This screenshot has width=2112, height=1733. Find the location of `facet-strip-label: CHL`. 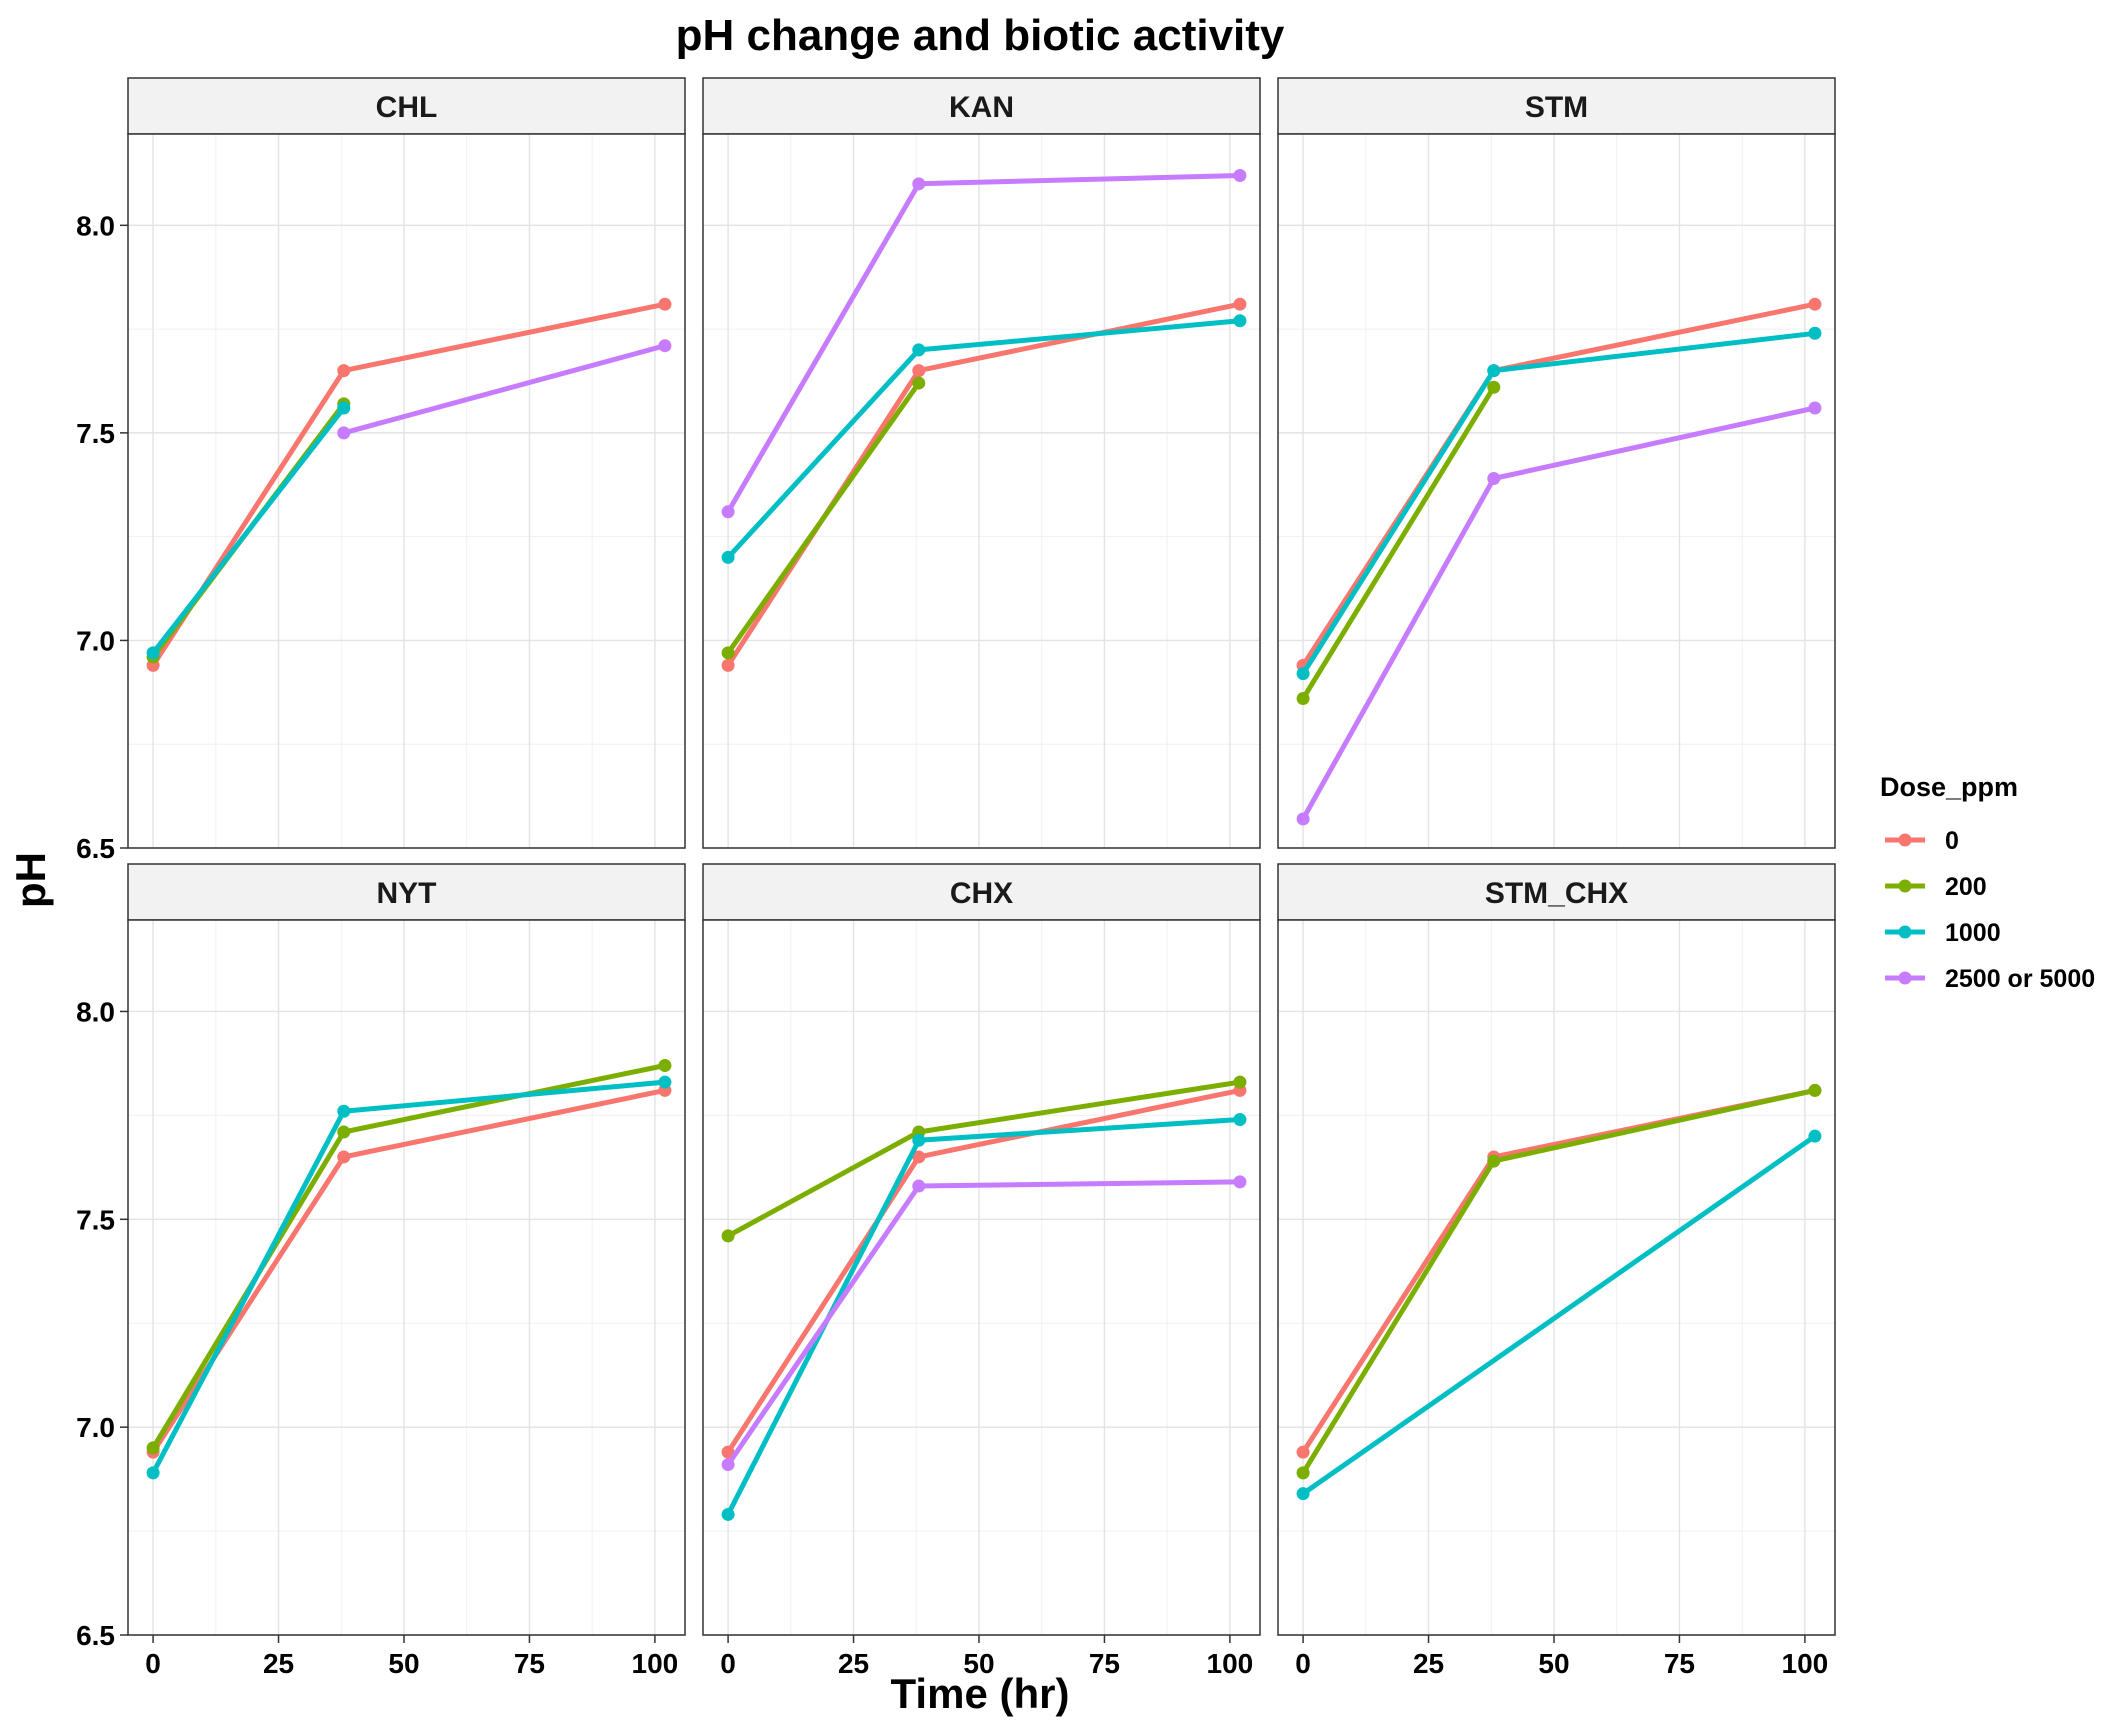

facet-strip-label: CHL is located at coordinates (407, 107).